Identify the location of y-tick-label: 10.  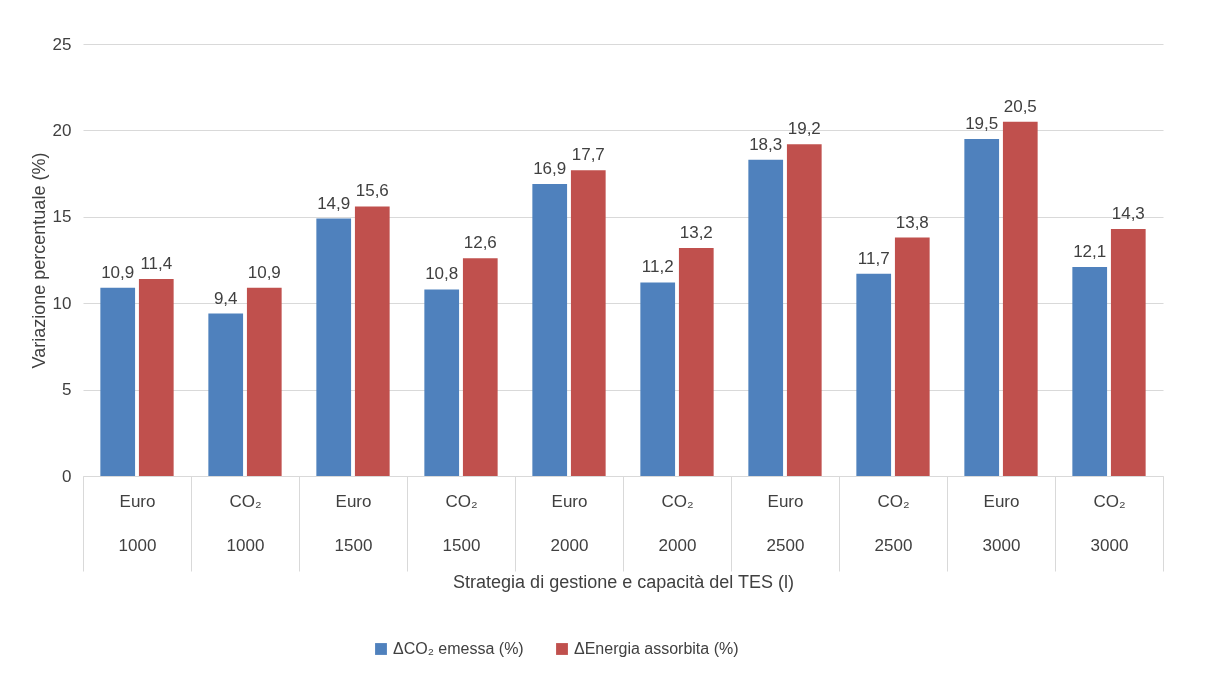
(62, 303).